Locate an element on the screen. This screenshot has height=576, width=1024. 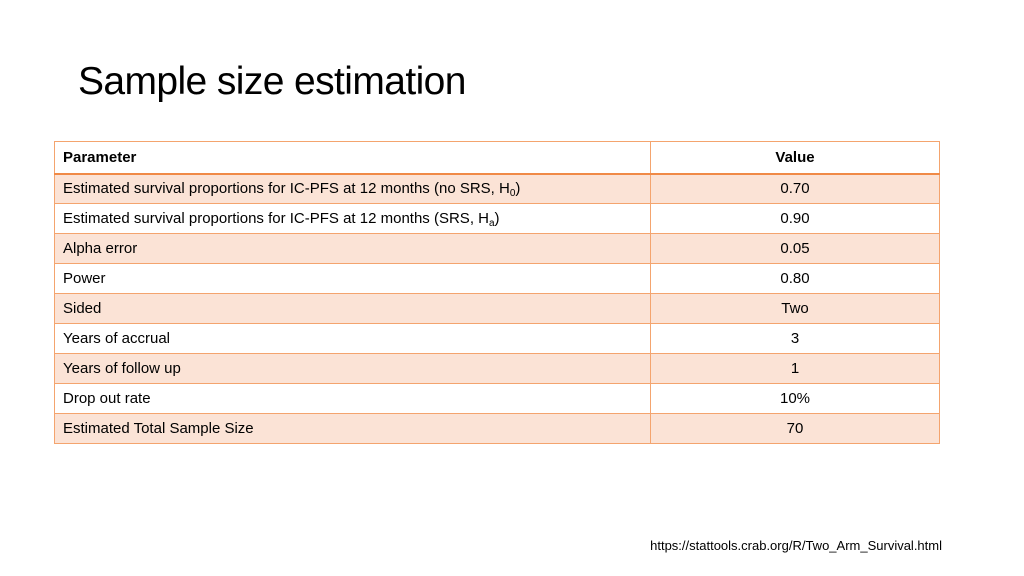
slide-title: Sample size estimation is located at coordinates (272, 81).